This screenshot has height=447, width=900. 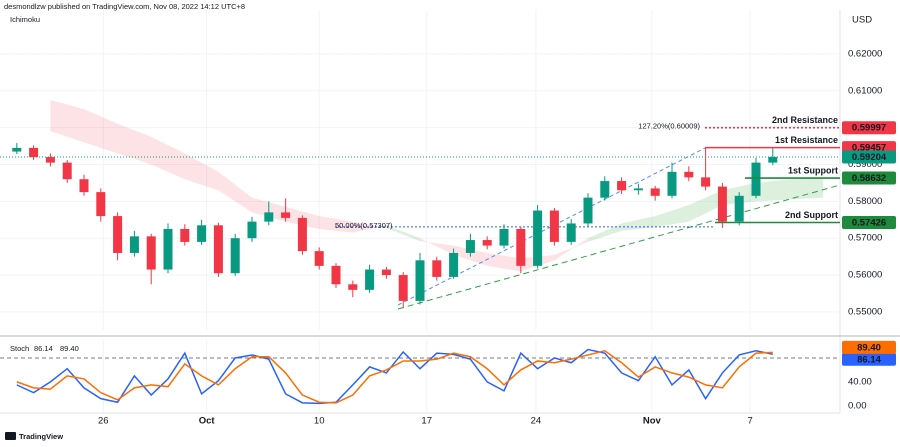 What do you see at coordinates (652, 421) in the screenshot?
I see `x-tick-label: Nov` at bounding box center [652, 421].